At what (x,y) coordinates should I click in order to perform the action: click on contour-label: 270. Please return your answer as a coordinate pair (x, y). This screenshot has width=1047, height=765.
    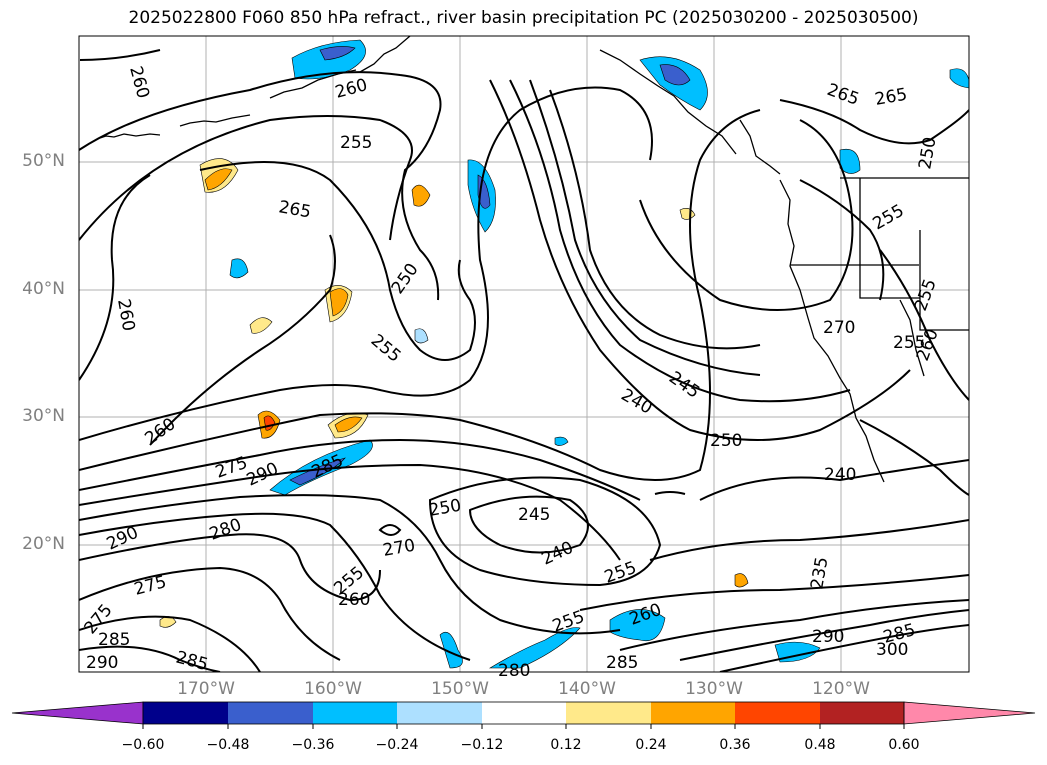
    Looking at the image, I should click on (839, 328).